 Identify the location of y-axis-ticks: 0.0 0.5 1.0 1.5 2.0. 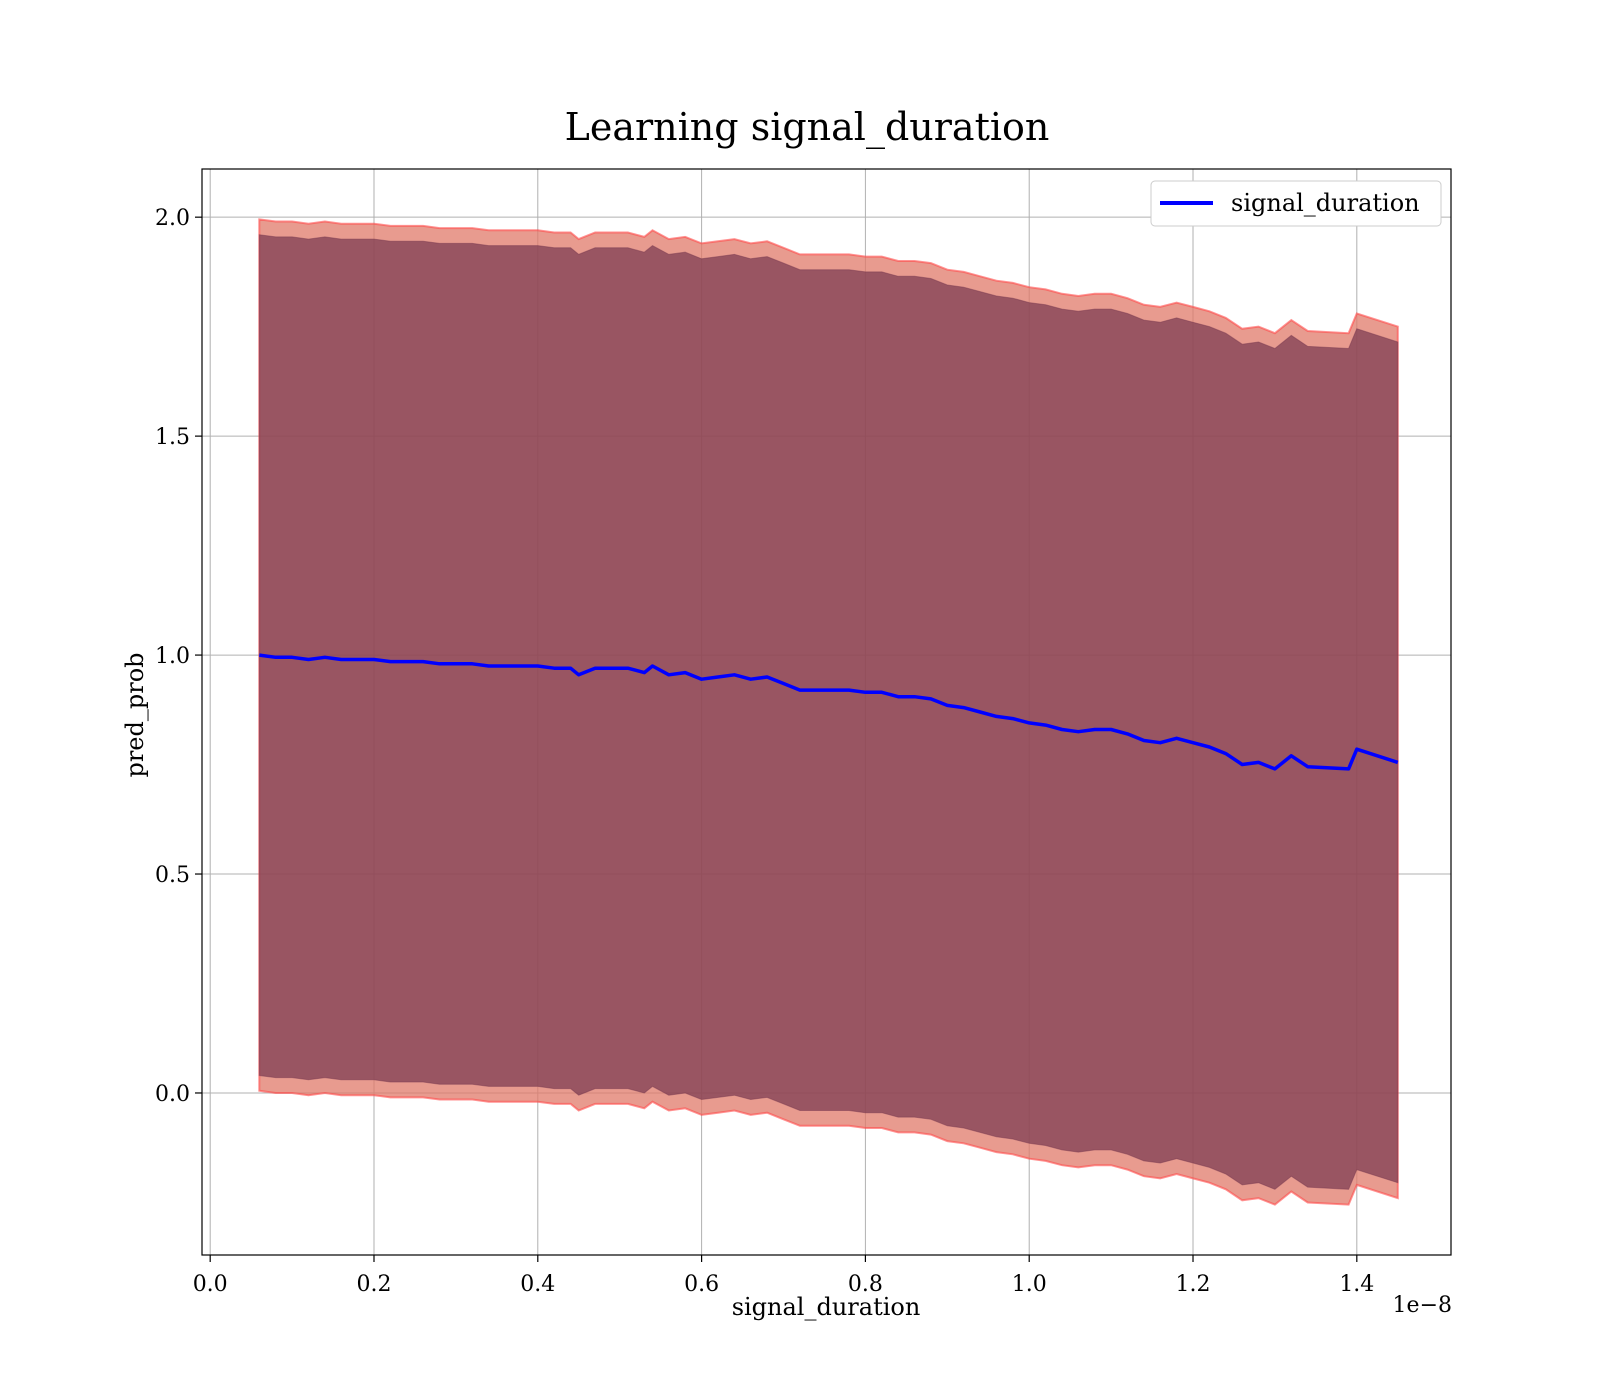
(178, 656).